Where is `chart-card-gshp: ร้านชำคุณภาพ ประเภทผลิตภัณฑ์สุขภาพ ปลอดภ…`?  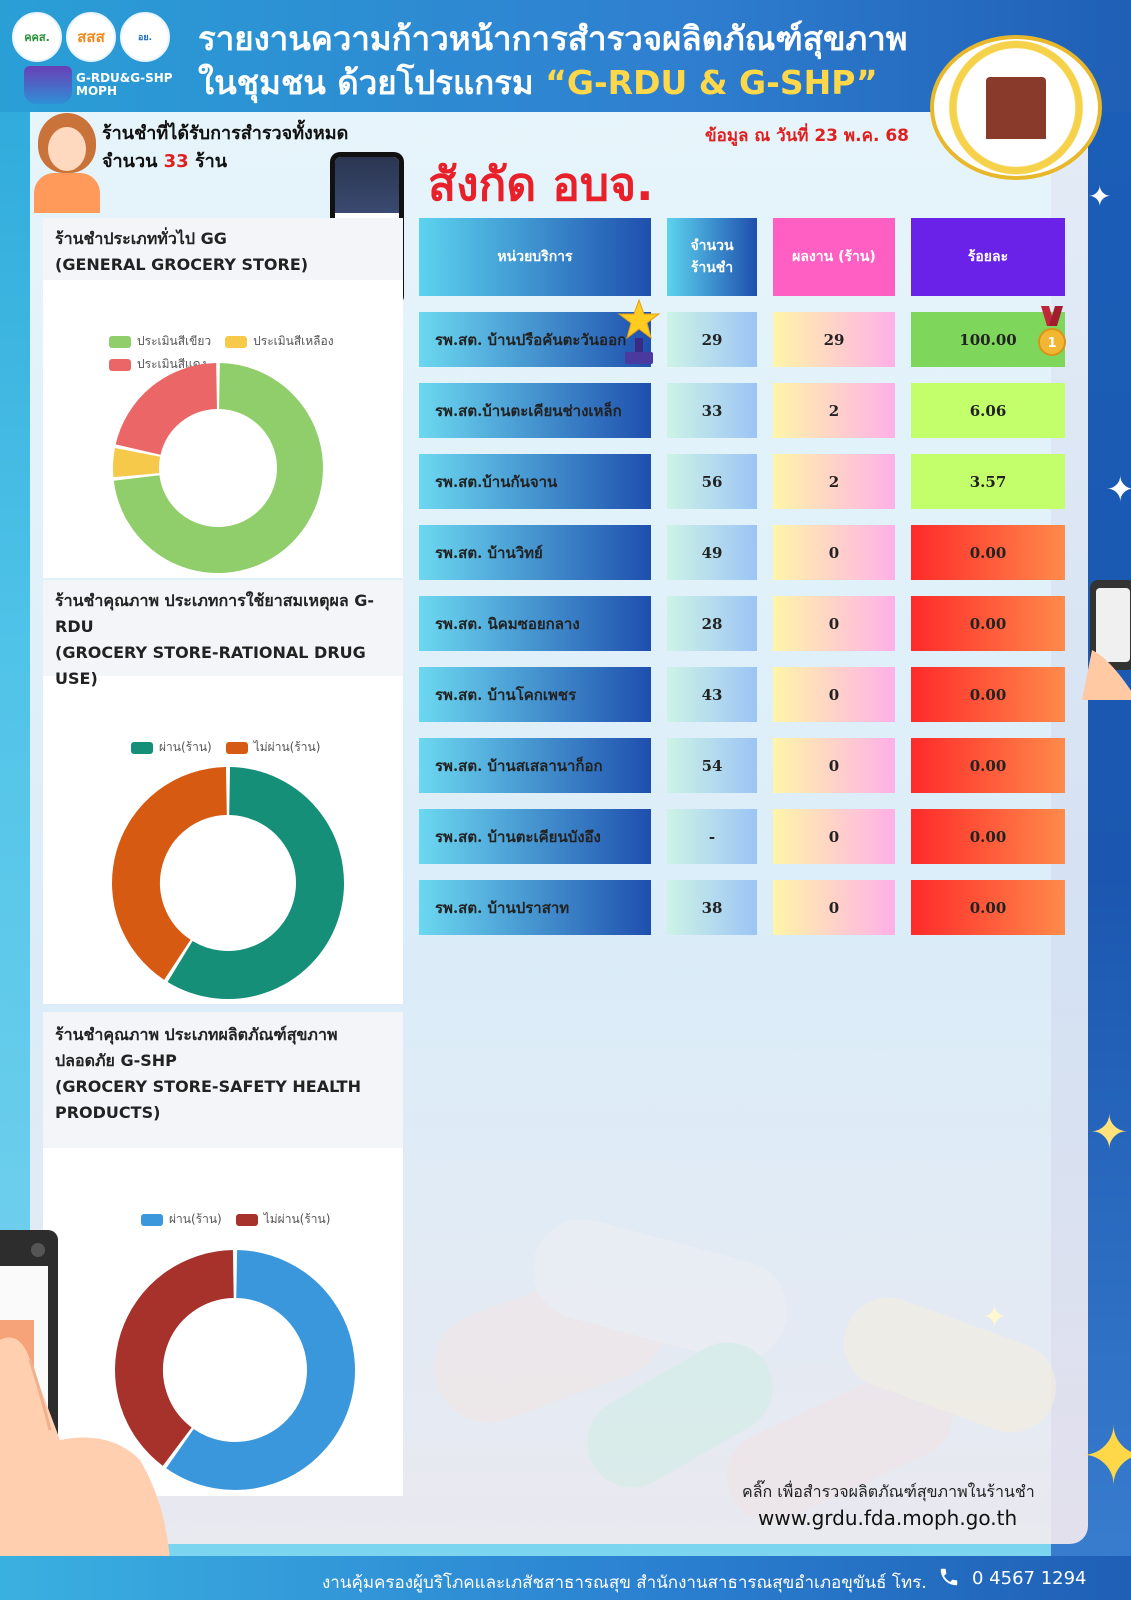
chart-card-gshp: ร้านชำคุณภาพ ประเภทผลิตภัณฑ์สุขภาพ ปลอดภ… is located at coordinates (223, 1254).